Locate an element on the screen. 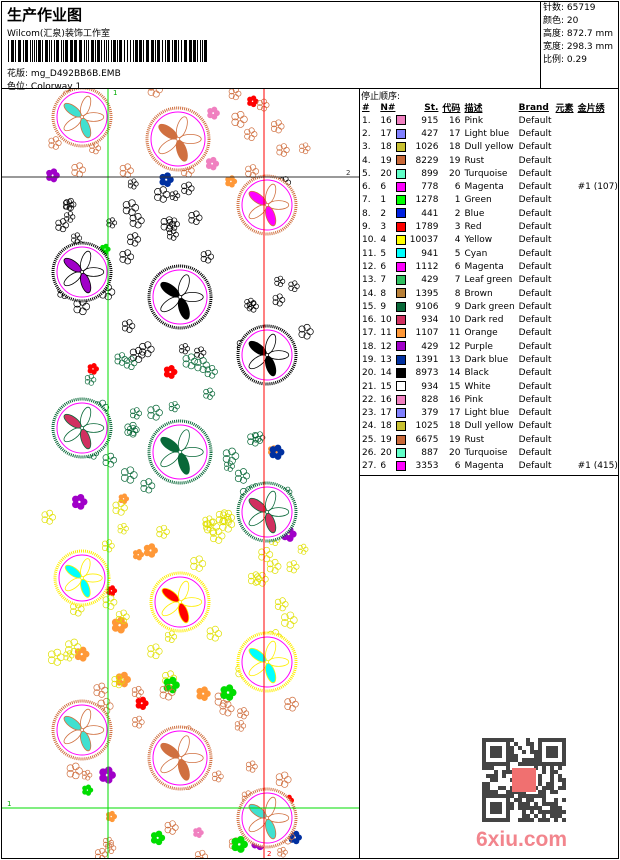 The image size is (620, 860). color-code: 19 is located at coordinates (454, 439).